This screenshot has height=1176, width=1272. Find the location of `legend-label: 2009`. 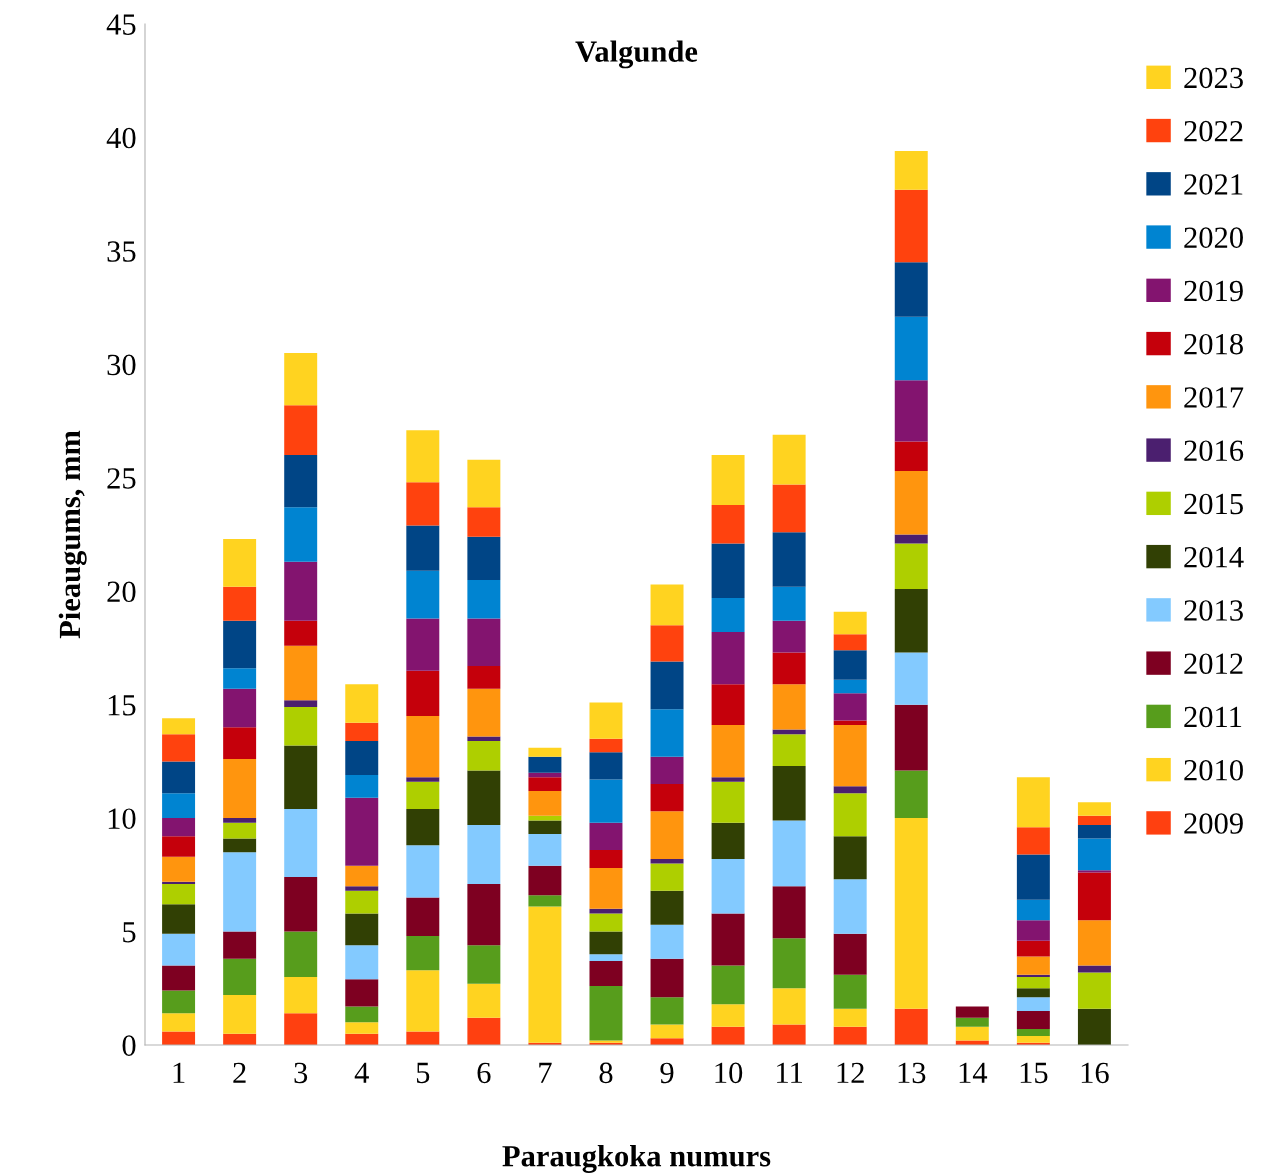

legend-label: 2009 is located at coordinates (1213, 823).